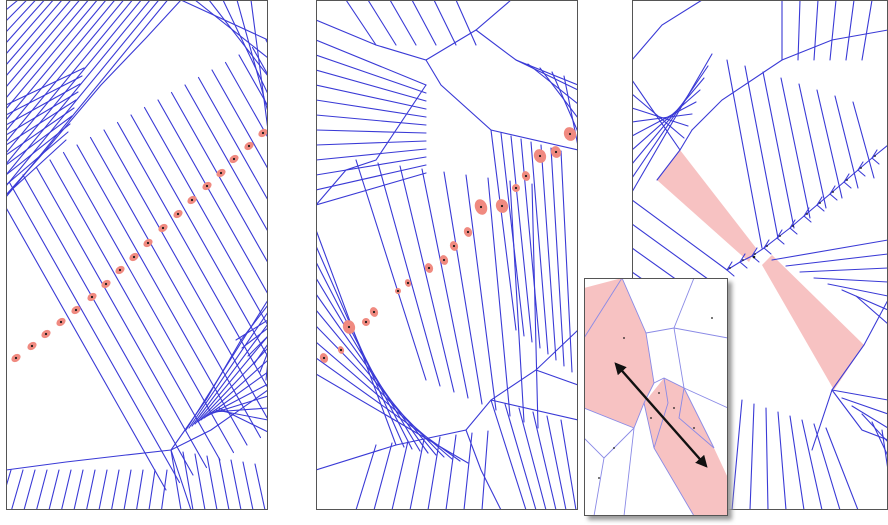 Image resolution: width=888 pixels, height=525 pixels. Describe the element at coordinates (163, 228) in the screenshot. I see `site-left-10-point` at that location.